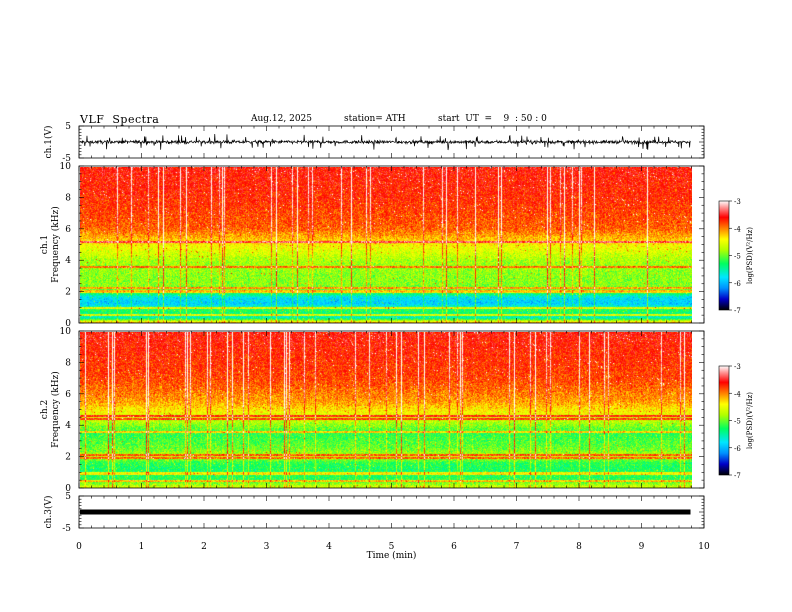 The image size is (792, 612). I want to click on ch3-waveform-y-tick-label: 5, so click(68, 497).